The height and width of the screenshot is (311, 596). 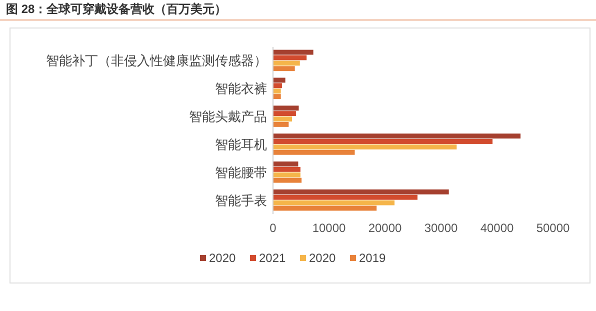 What do you see at coordinates (553, 228) in the screenshot?
I see `x-tick-label: 50000` at bounding box center [553, 228].